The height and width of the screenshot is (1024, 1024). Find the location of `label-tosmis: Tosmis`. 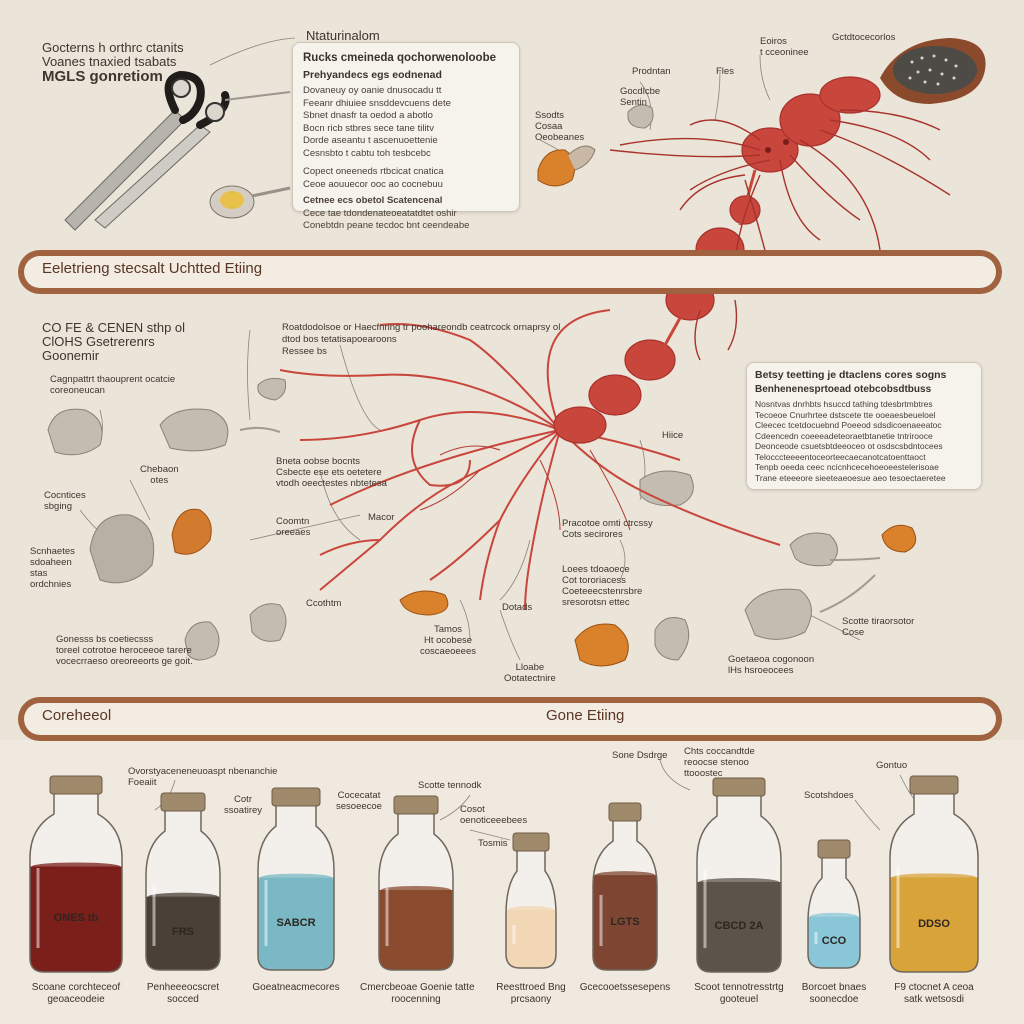

label-tosmis: Tosmis is located at coordinates (493, 843).